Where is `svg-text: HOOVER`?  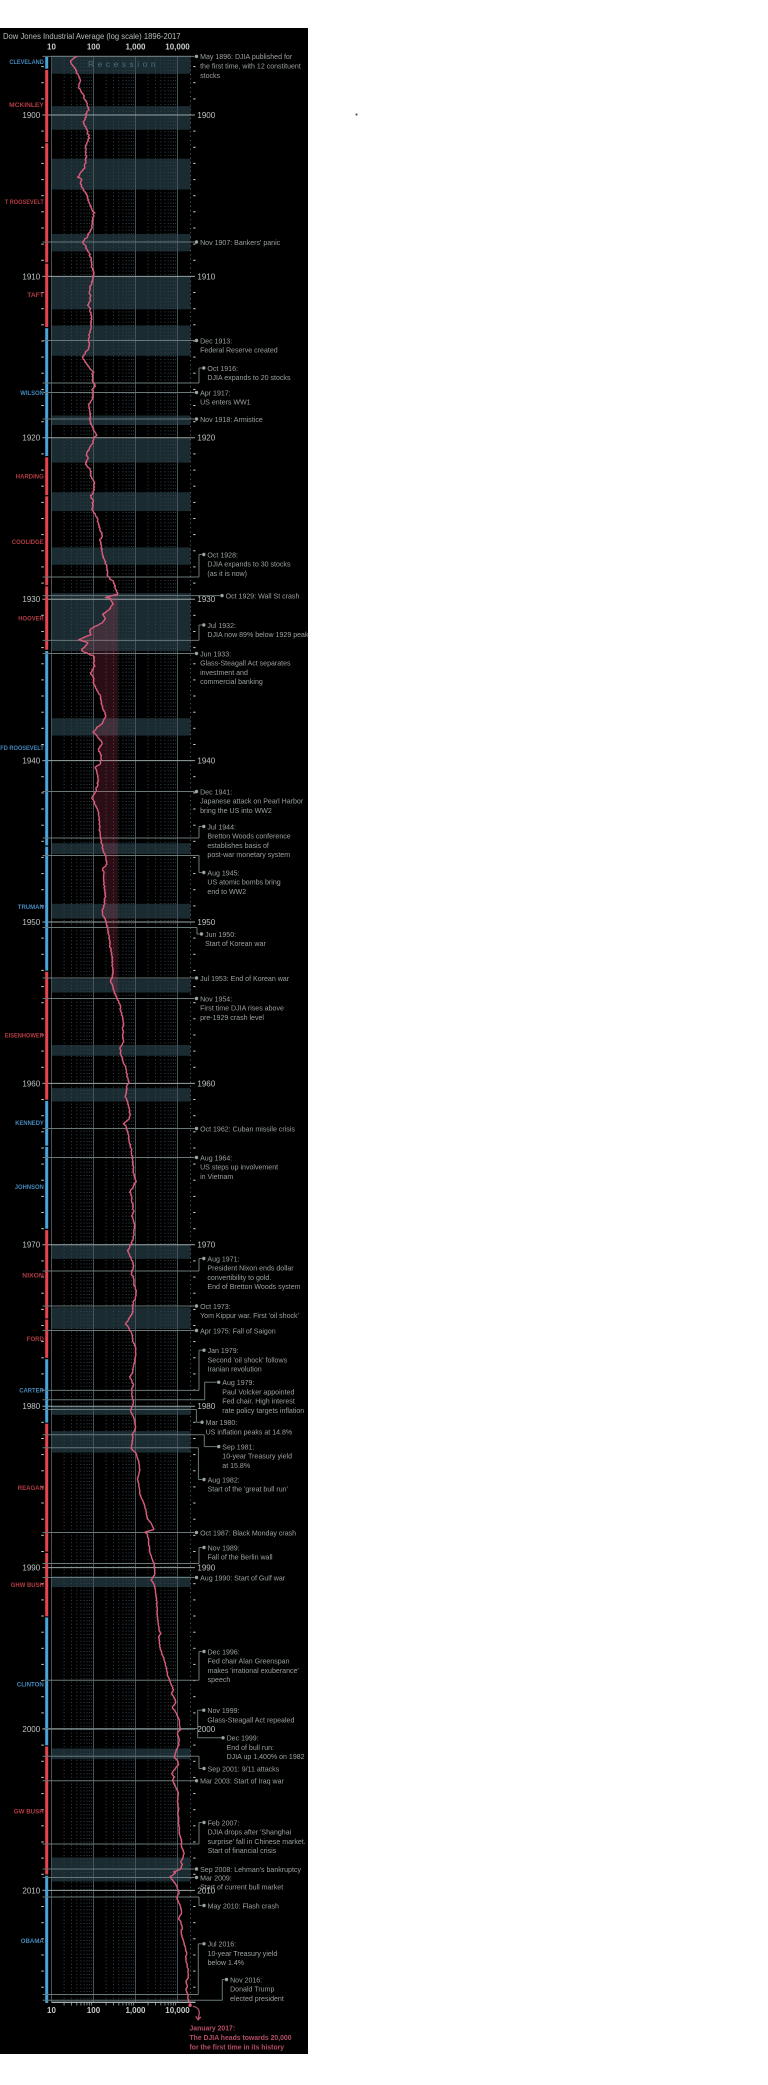
svg-text: HOOVER is located at coordinates (31, 618).